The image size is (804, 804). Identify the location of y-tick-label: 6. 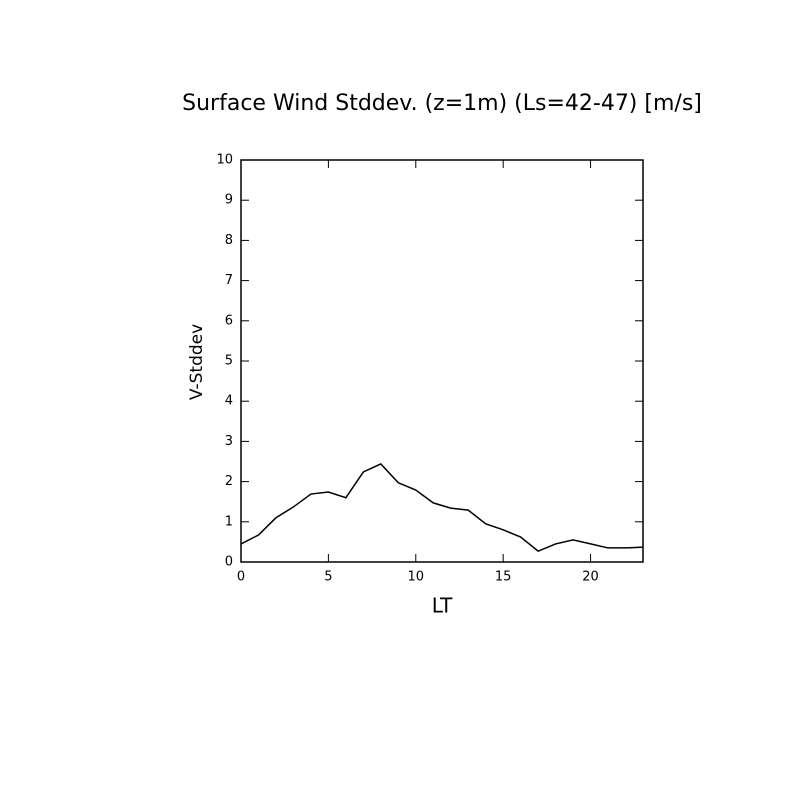
(229, 320).